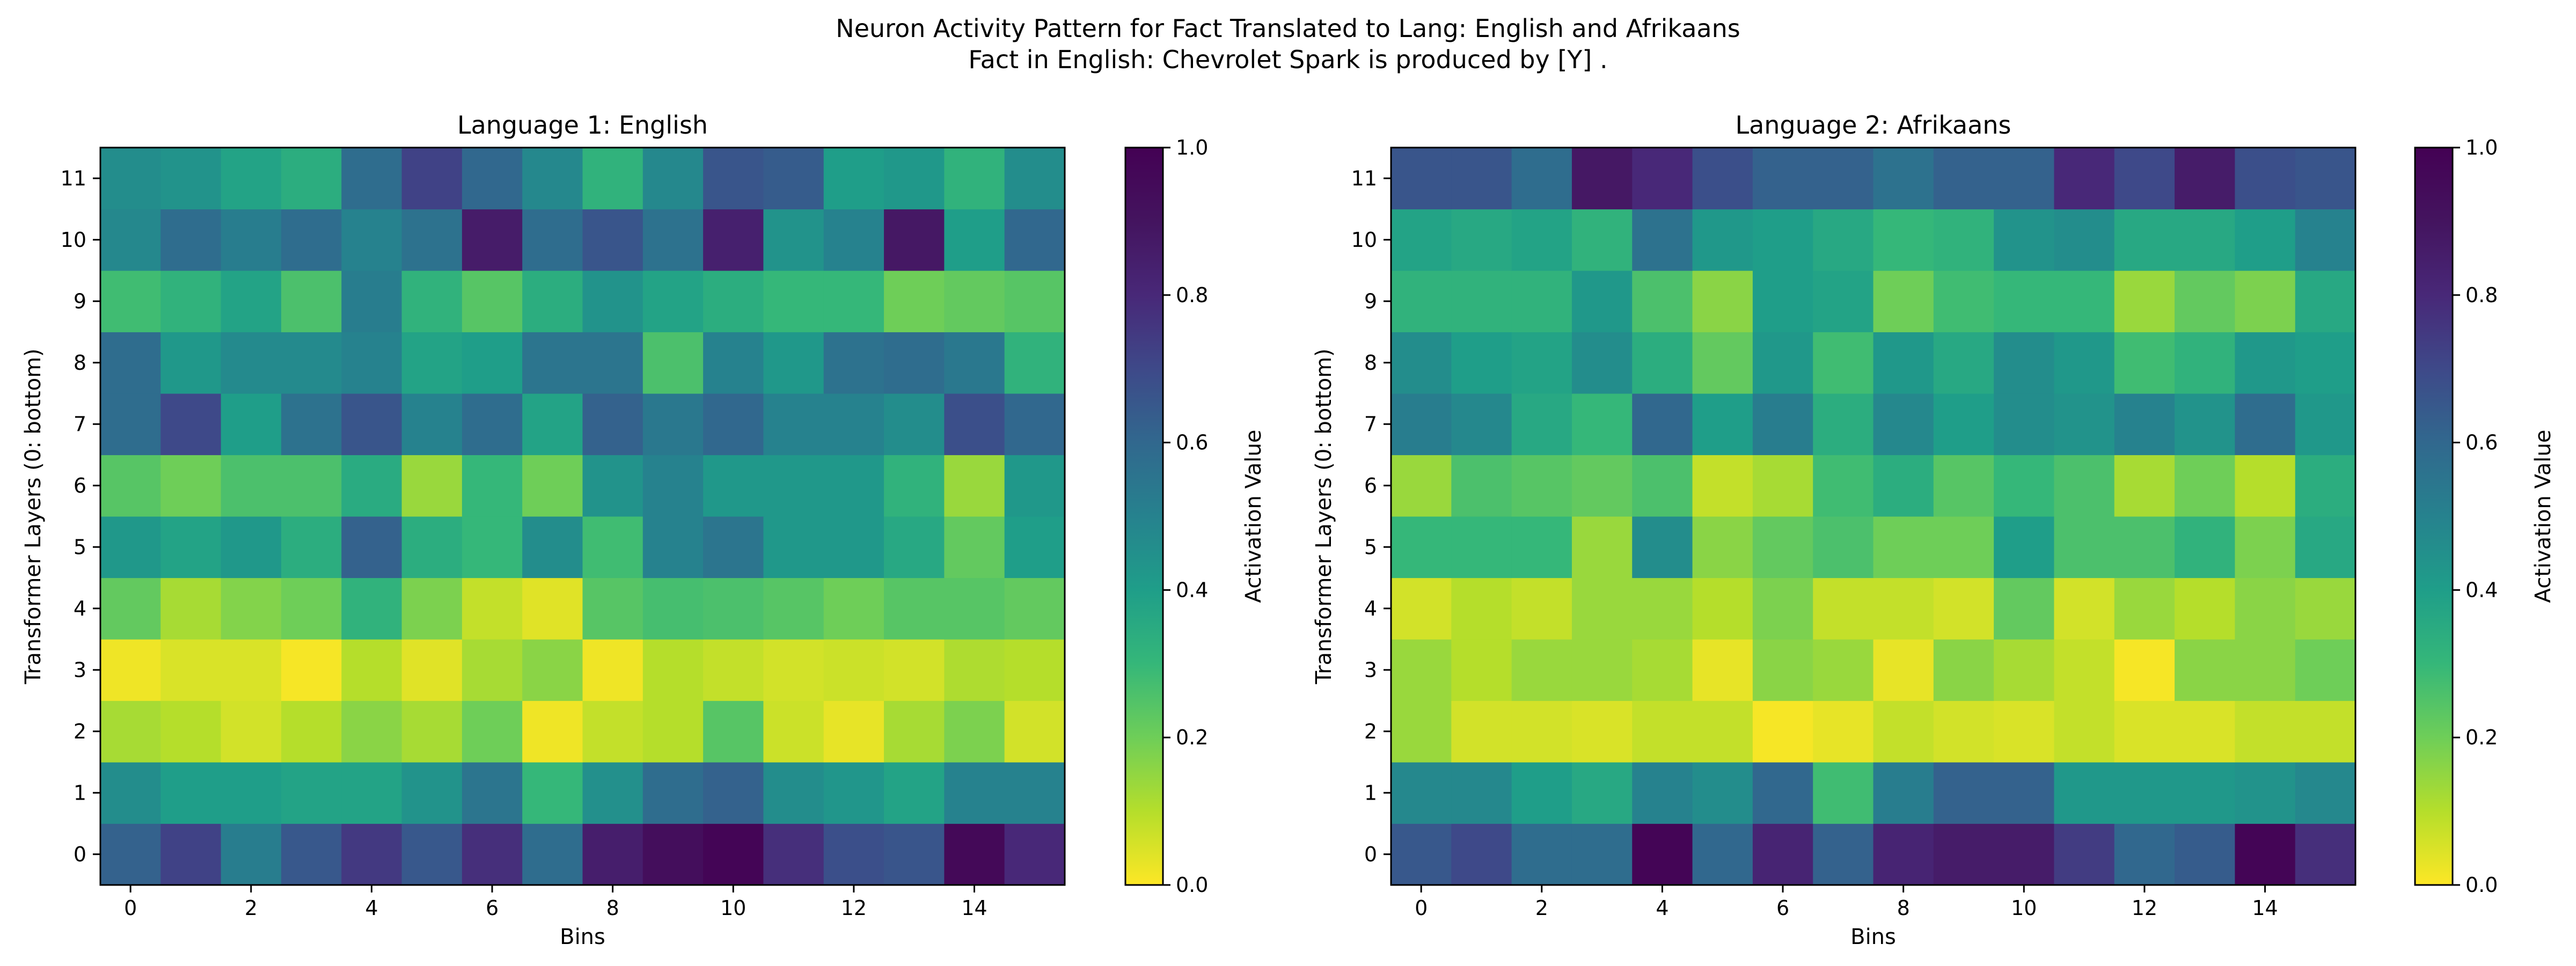  What do you see at coordinates (80, 608) in the screenshot?
I see `y-tick-label: 4` at bounding box center [80, 608].